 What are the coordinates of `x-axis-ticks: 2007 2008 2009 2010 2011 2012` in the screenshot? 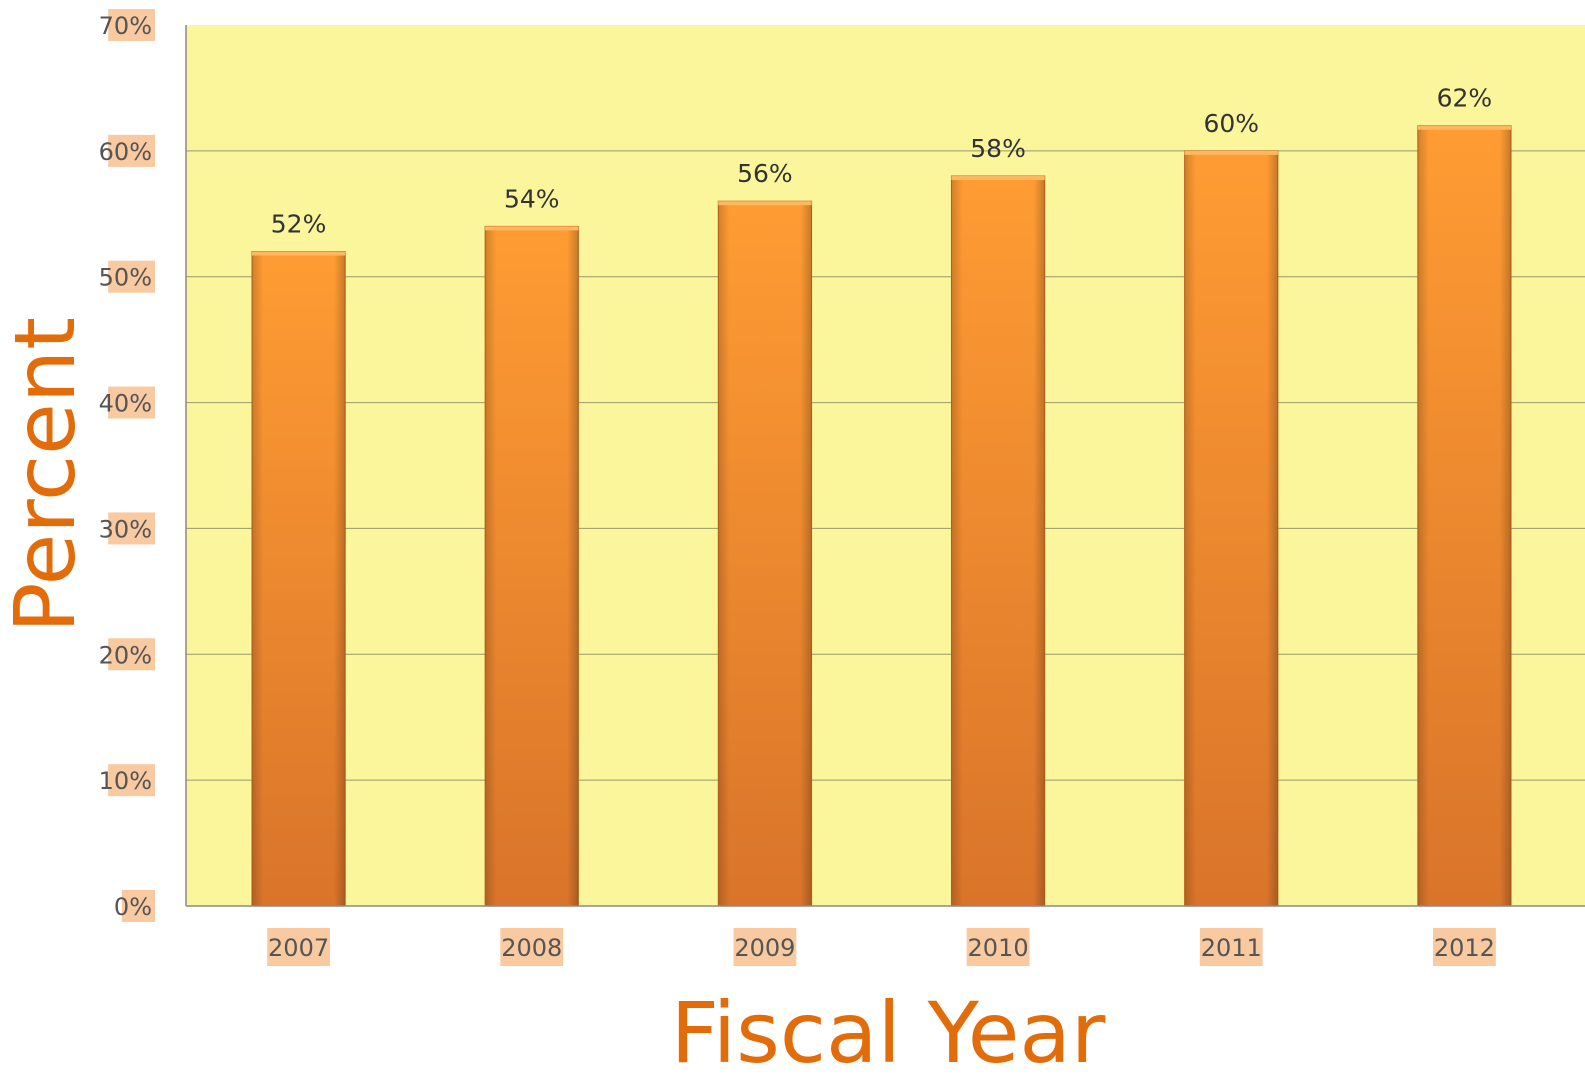 It's located at (881, 947).